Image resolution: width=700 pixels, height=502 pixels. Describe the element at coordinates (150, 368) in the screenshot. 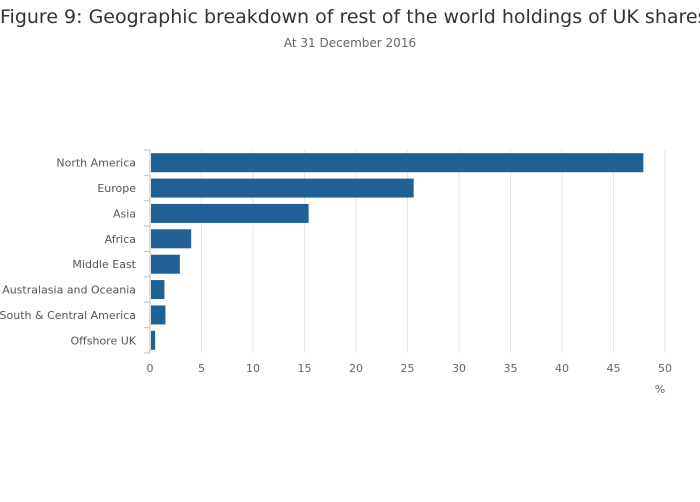

I see `x-tick-label: 0` at that location.